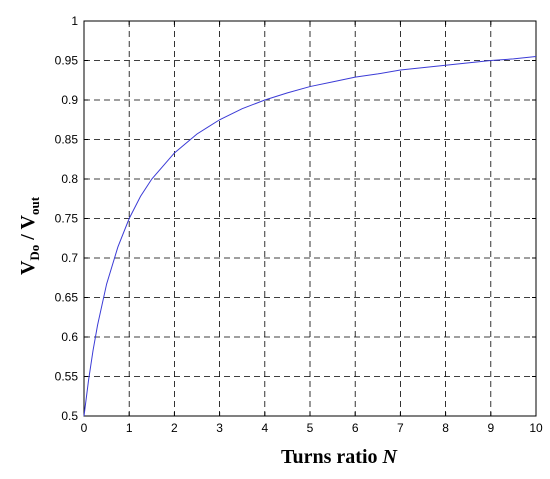  I want to click on x-tick-label: 10, so click(536, 428).